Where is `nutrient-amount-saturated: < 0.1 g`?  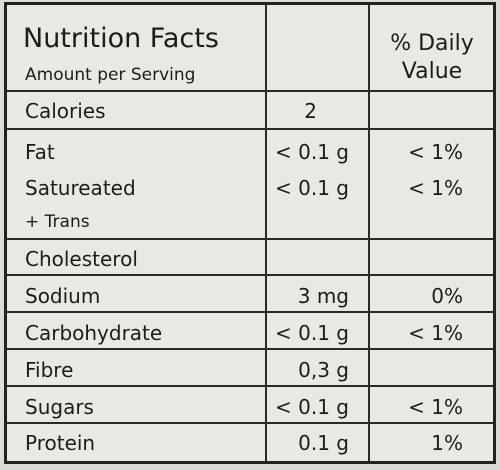
nutrient-amount-saturated: < 0.1 g is located at coordinates (312, 188).